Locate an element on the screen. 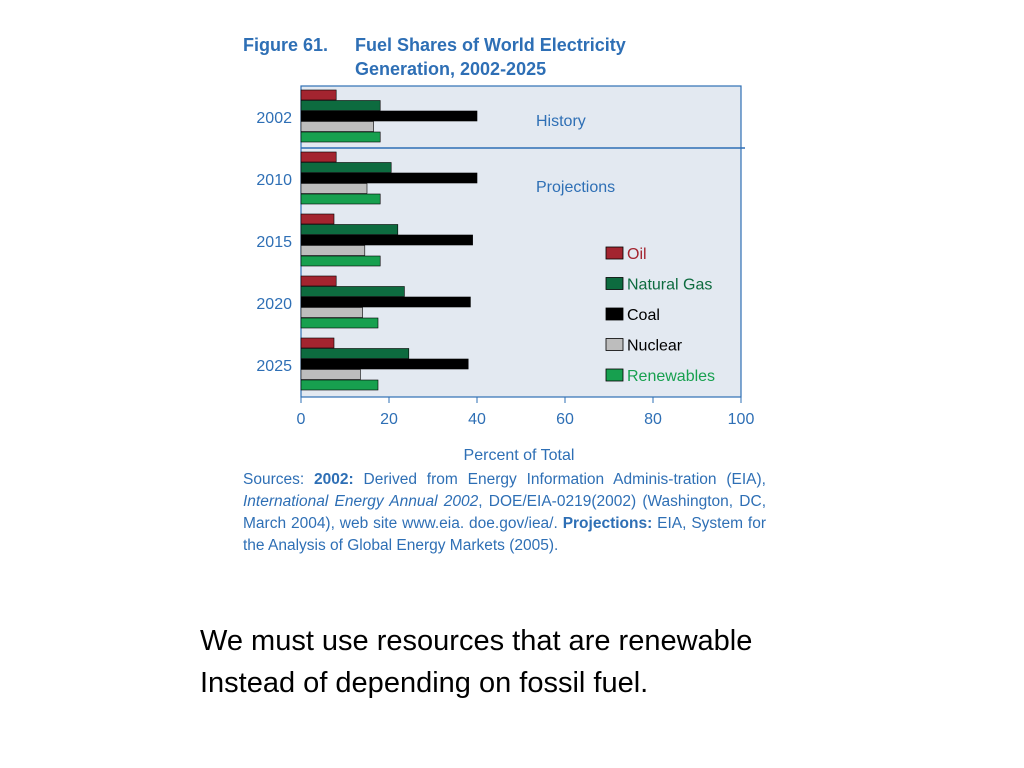  sources-label-2002: 2002: is located at coordinates (334, 479).